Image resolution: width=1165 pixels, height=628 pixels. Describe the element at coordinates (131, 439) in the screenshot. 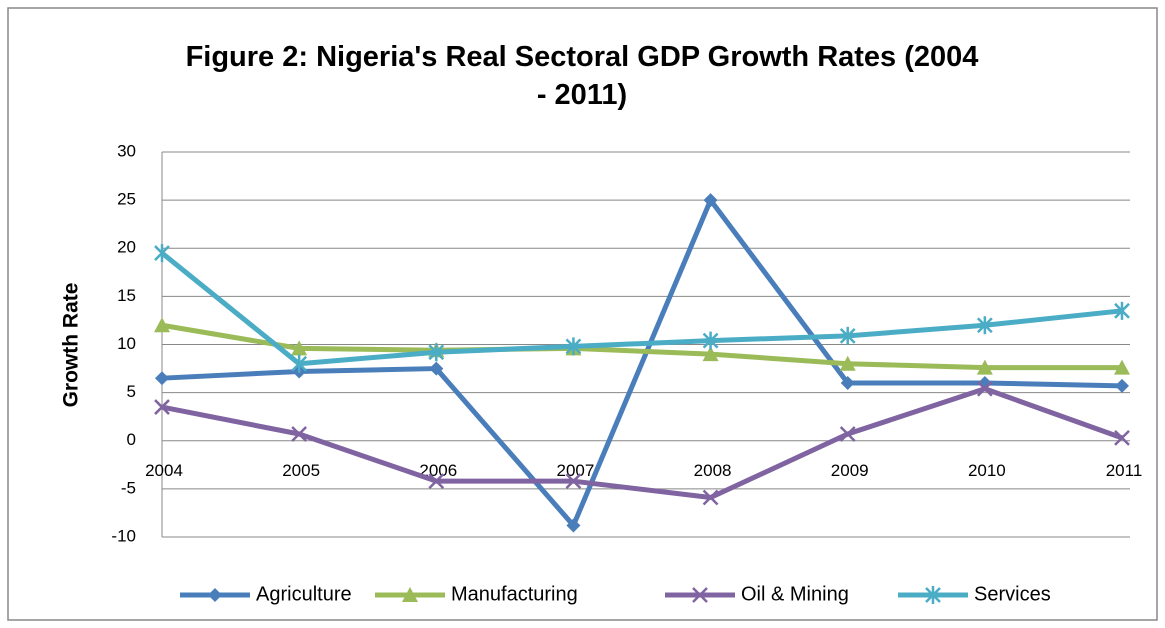

I see `y-tick-label: 0` at that location.